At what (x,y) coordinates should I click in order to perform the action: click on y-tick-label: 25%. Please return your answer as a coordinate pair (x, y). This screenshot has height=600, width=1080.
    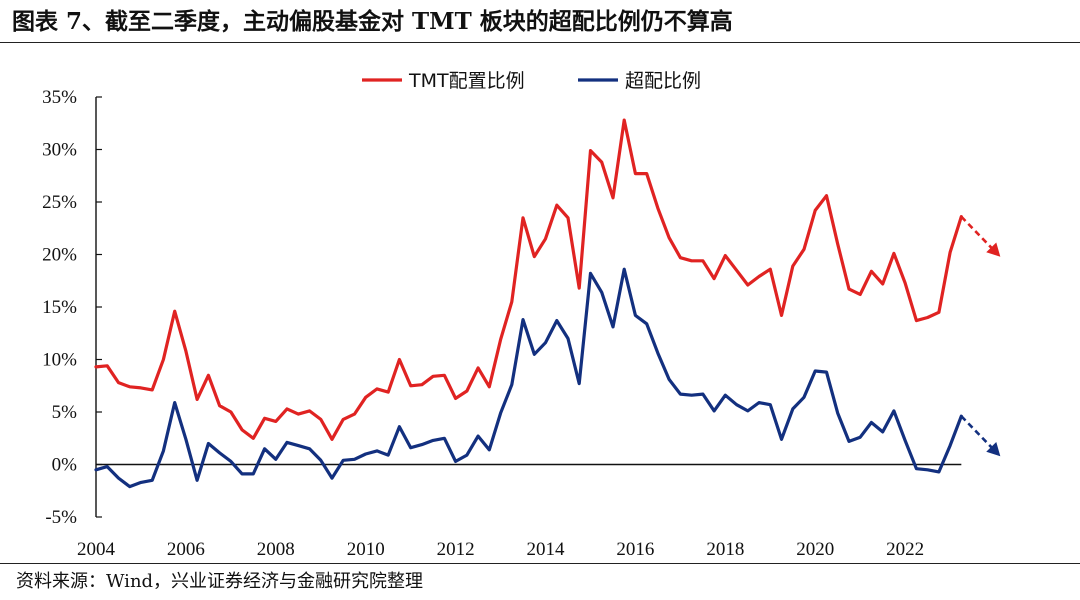
    Looking at the image, I should click on (59, 202).